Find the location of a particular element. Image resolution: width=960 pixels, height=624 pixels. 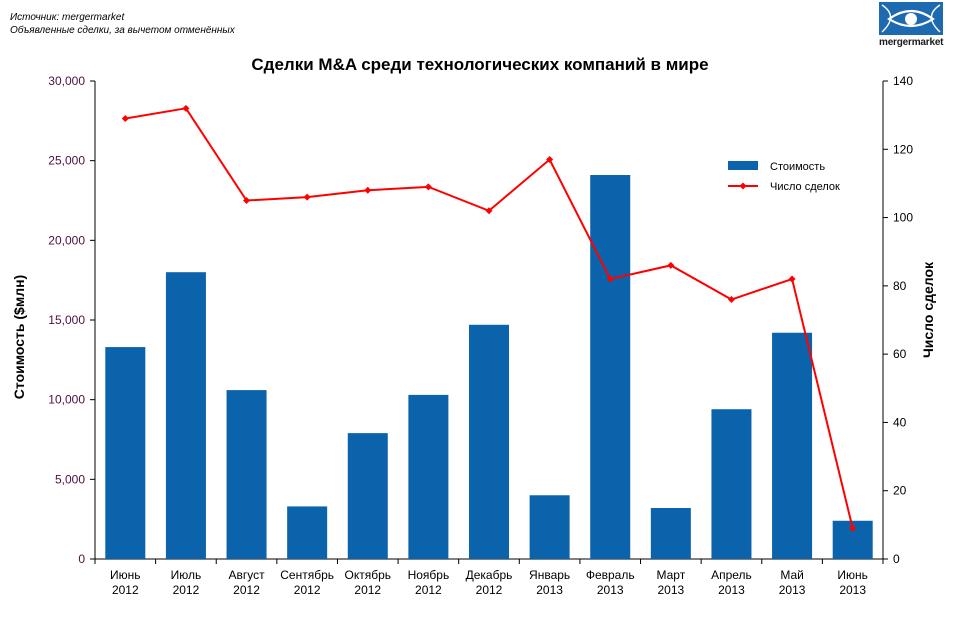

y-tick-label-right: 40 is located at coordinates (900, 422).